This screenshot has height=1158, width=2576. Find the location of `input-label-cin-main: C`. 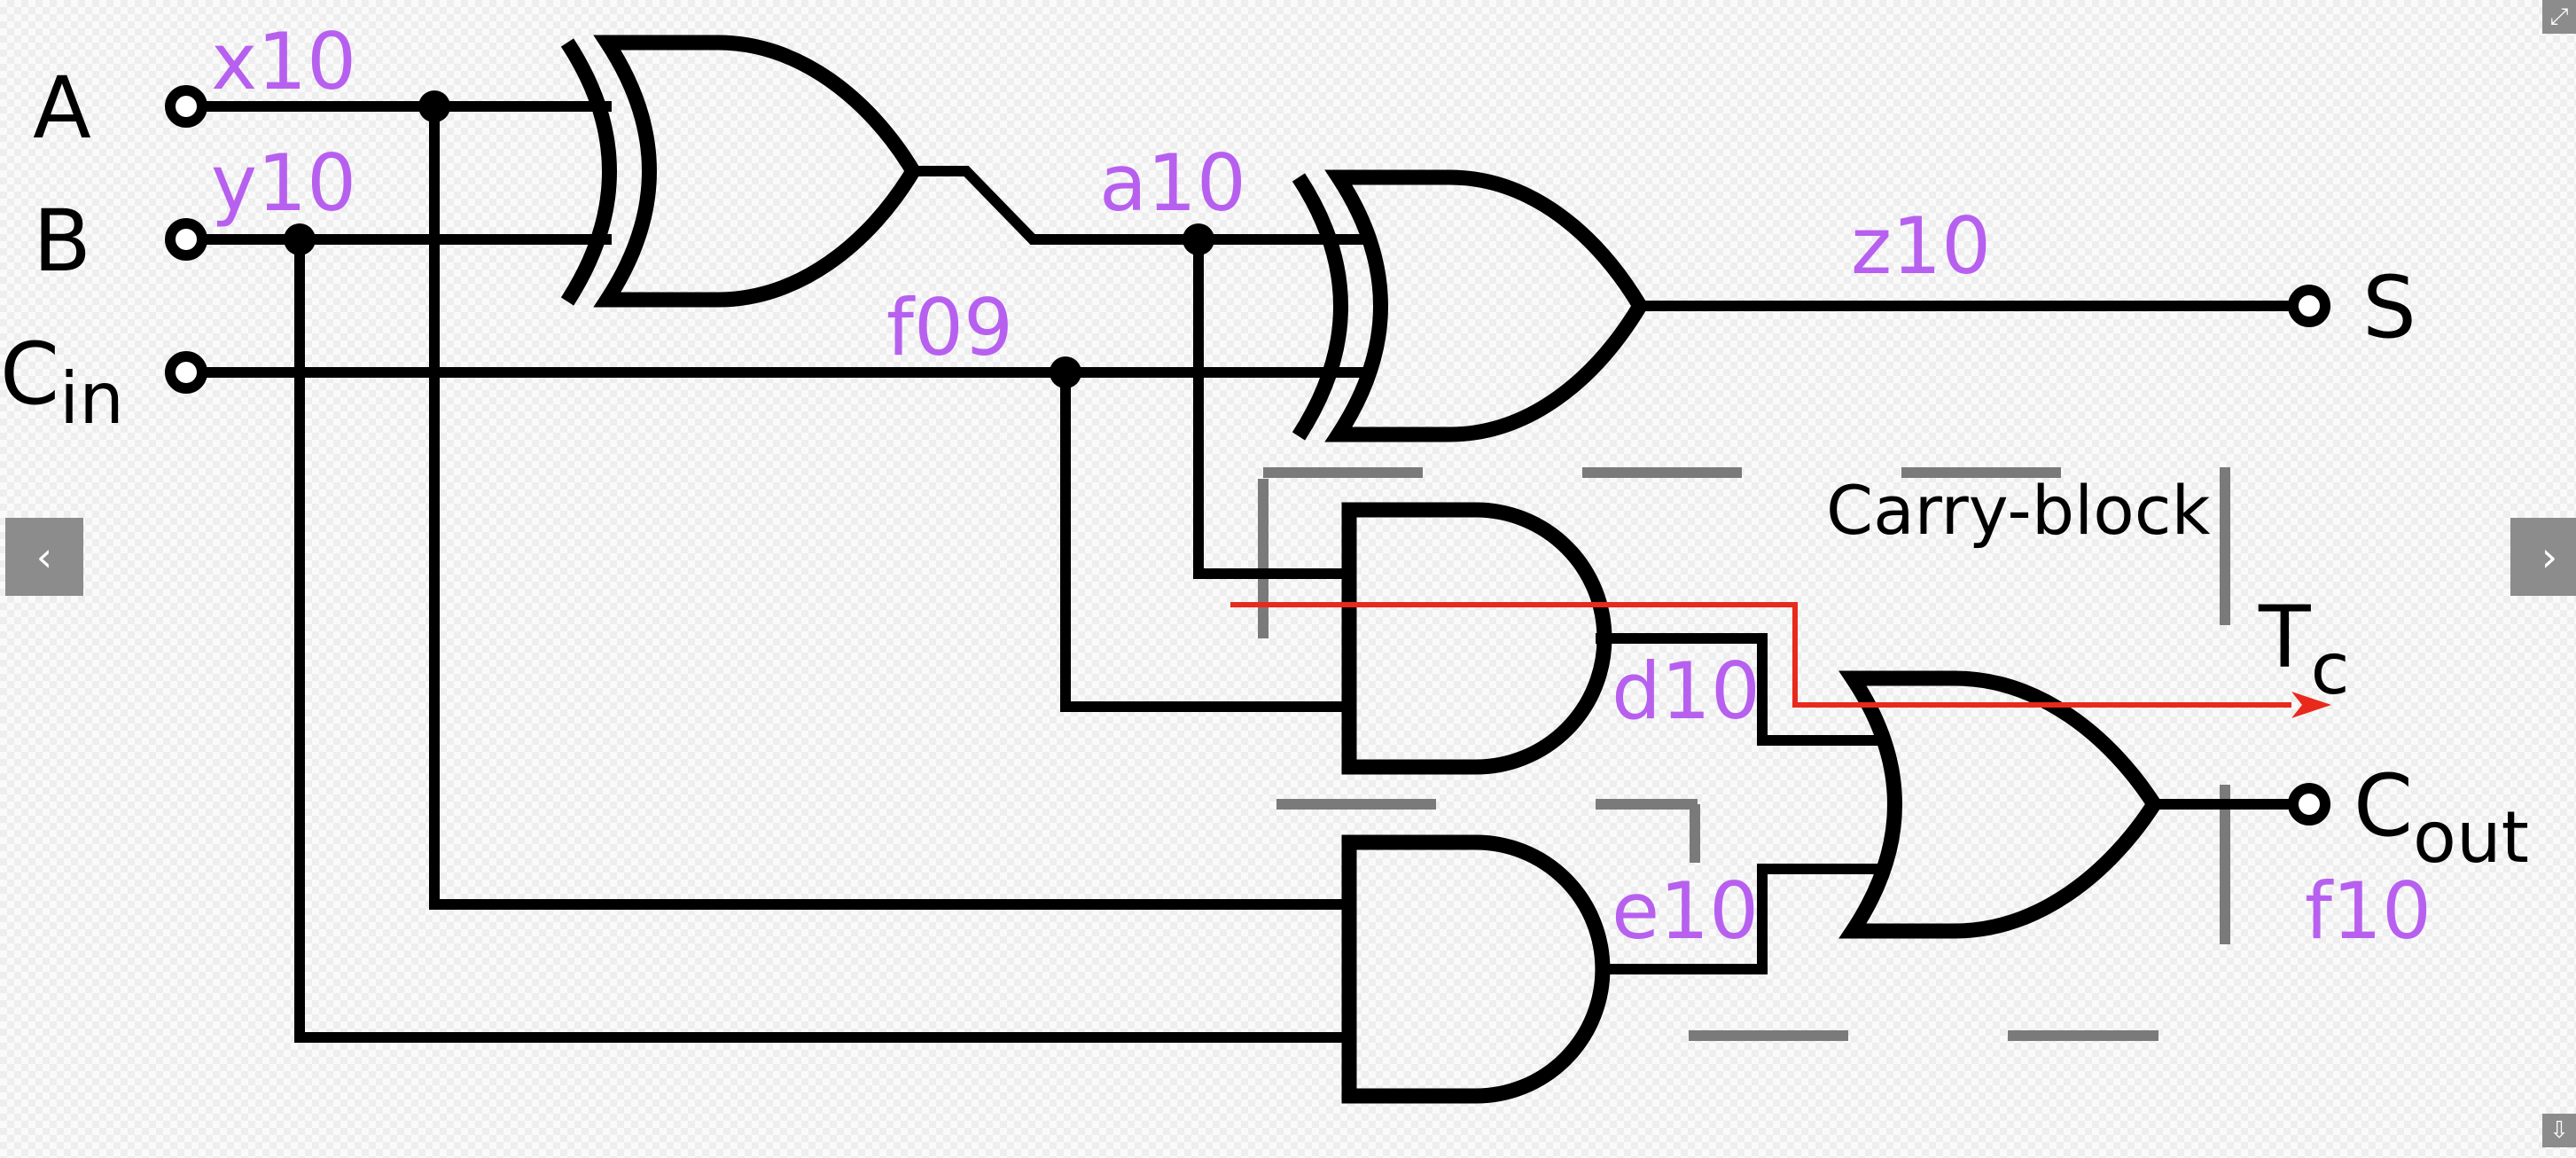

input-label-cin-main: C is located at coordinates (29, 374).